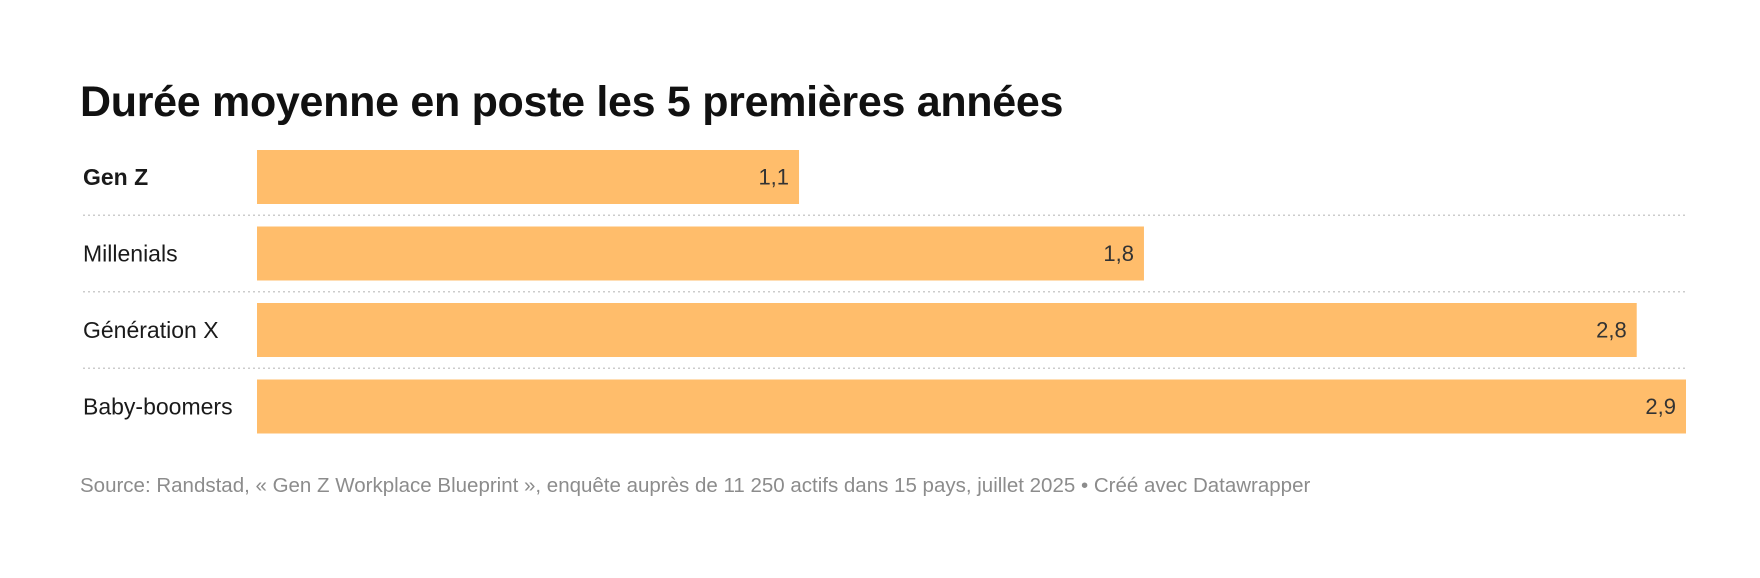  I want to click on category-label-millenials: Millenials, so click(130, 254).